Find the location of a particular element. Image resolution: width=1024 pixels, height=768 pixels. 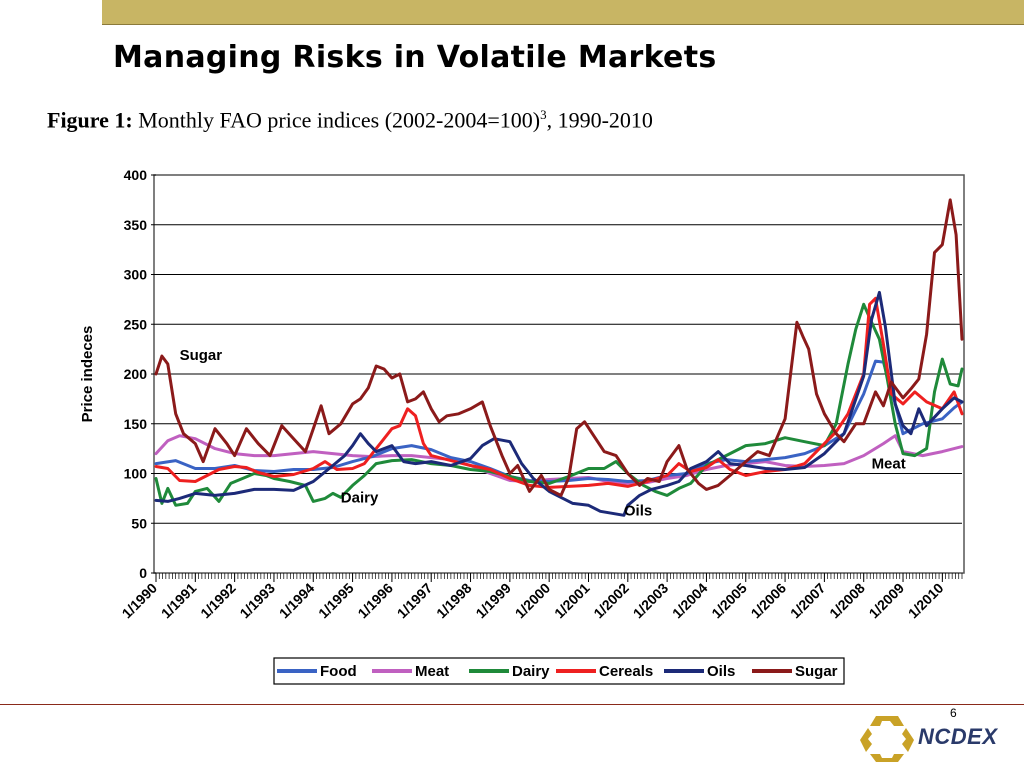

annotation-oils: Oils is located at coordinates (638, 510).